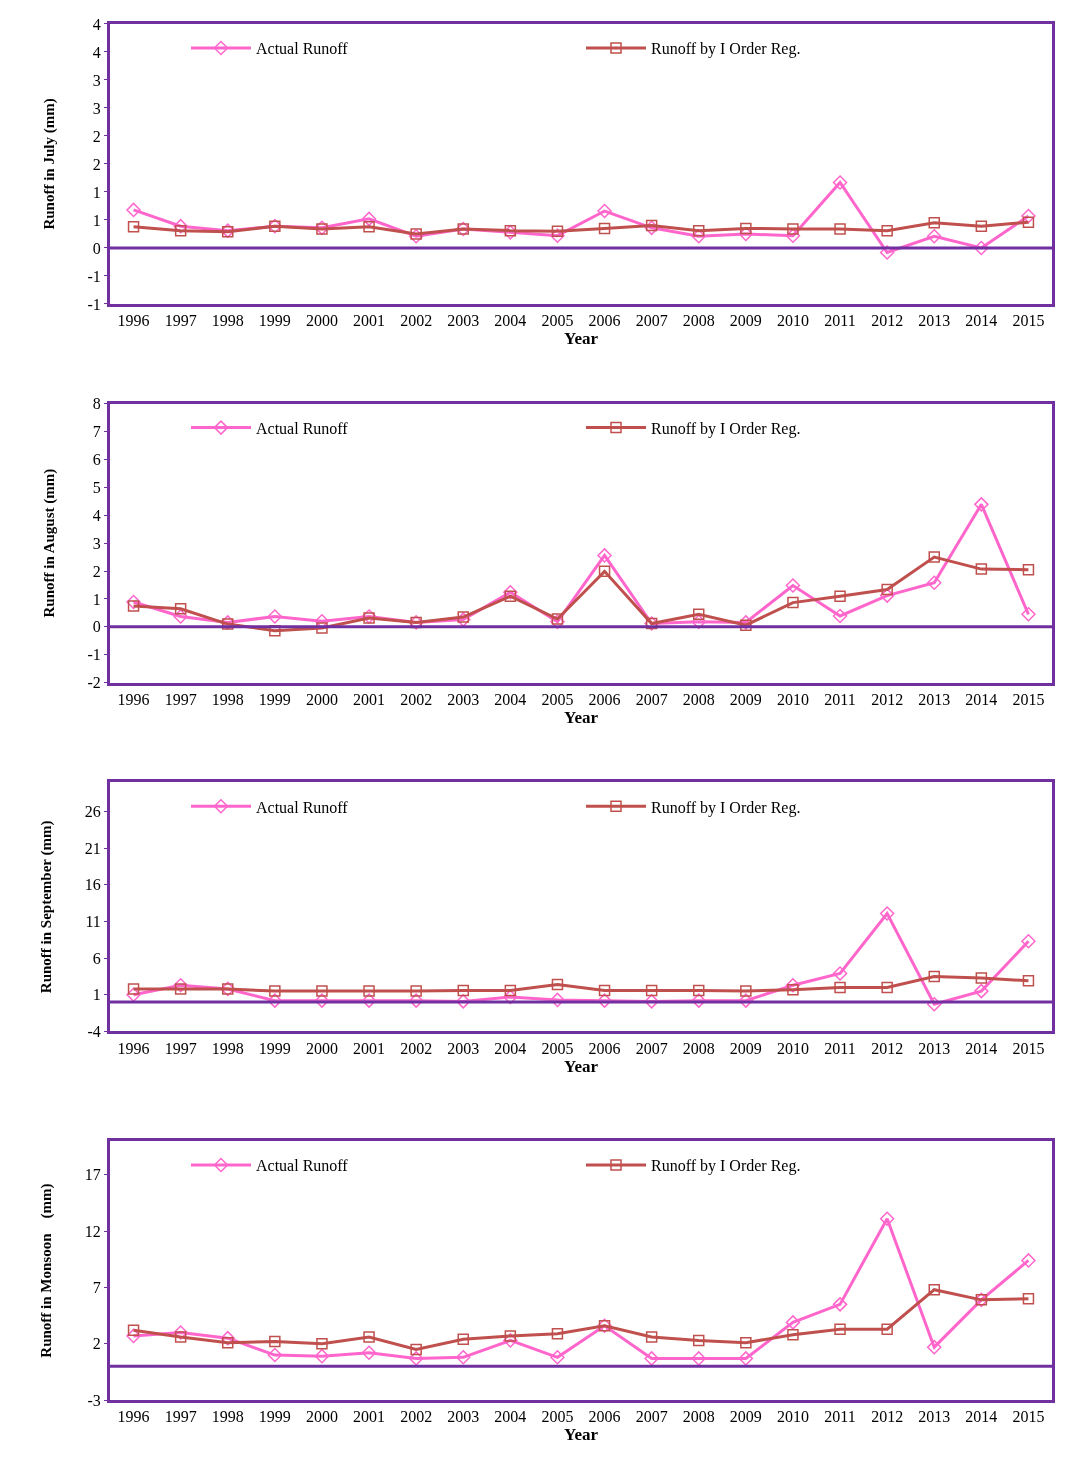 The height and width of the screenshot is (1477, 1067). What do you see at coordinates (934, 321) in the screenshot?
I see `x-tick-label: 2013` at bounding box center [934, 321].